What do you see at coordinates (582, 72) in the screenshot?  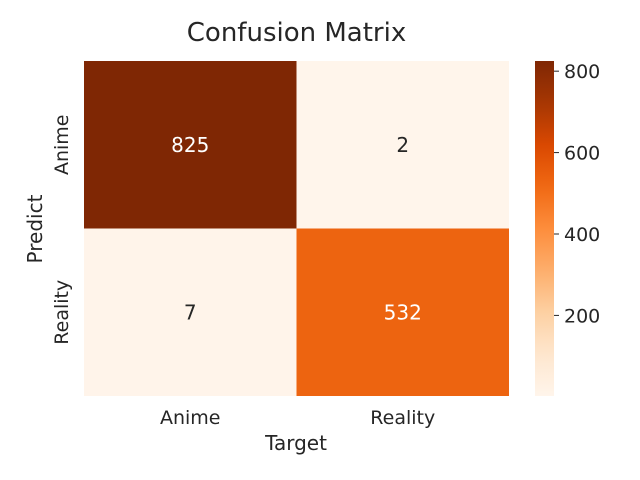 I see `colorbar-tick-label: 800` at bounding box center [582, 72].